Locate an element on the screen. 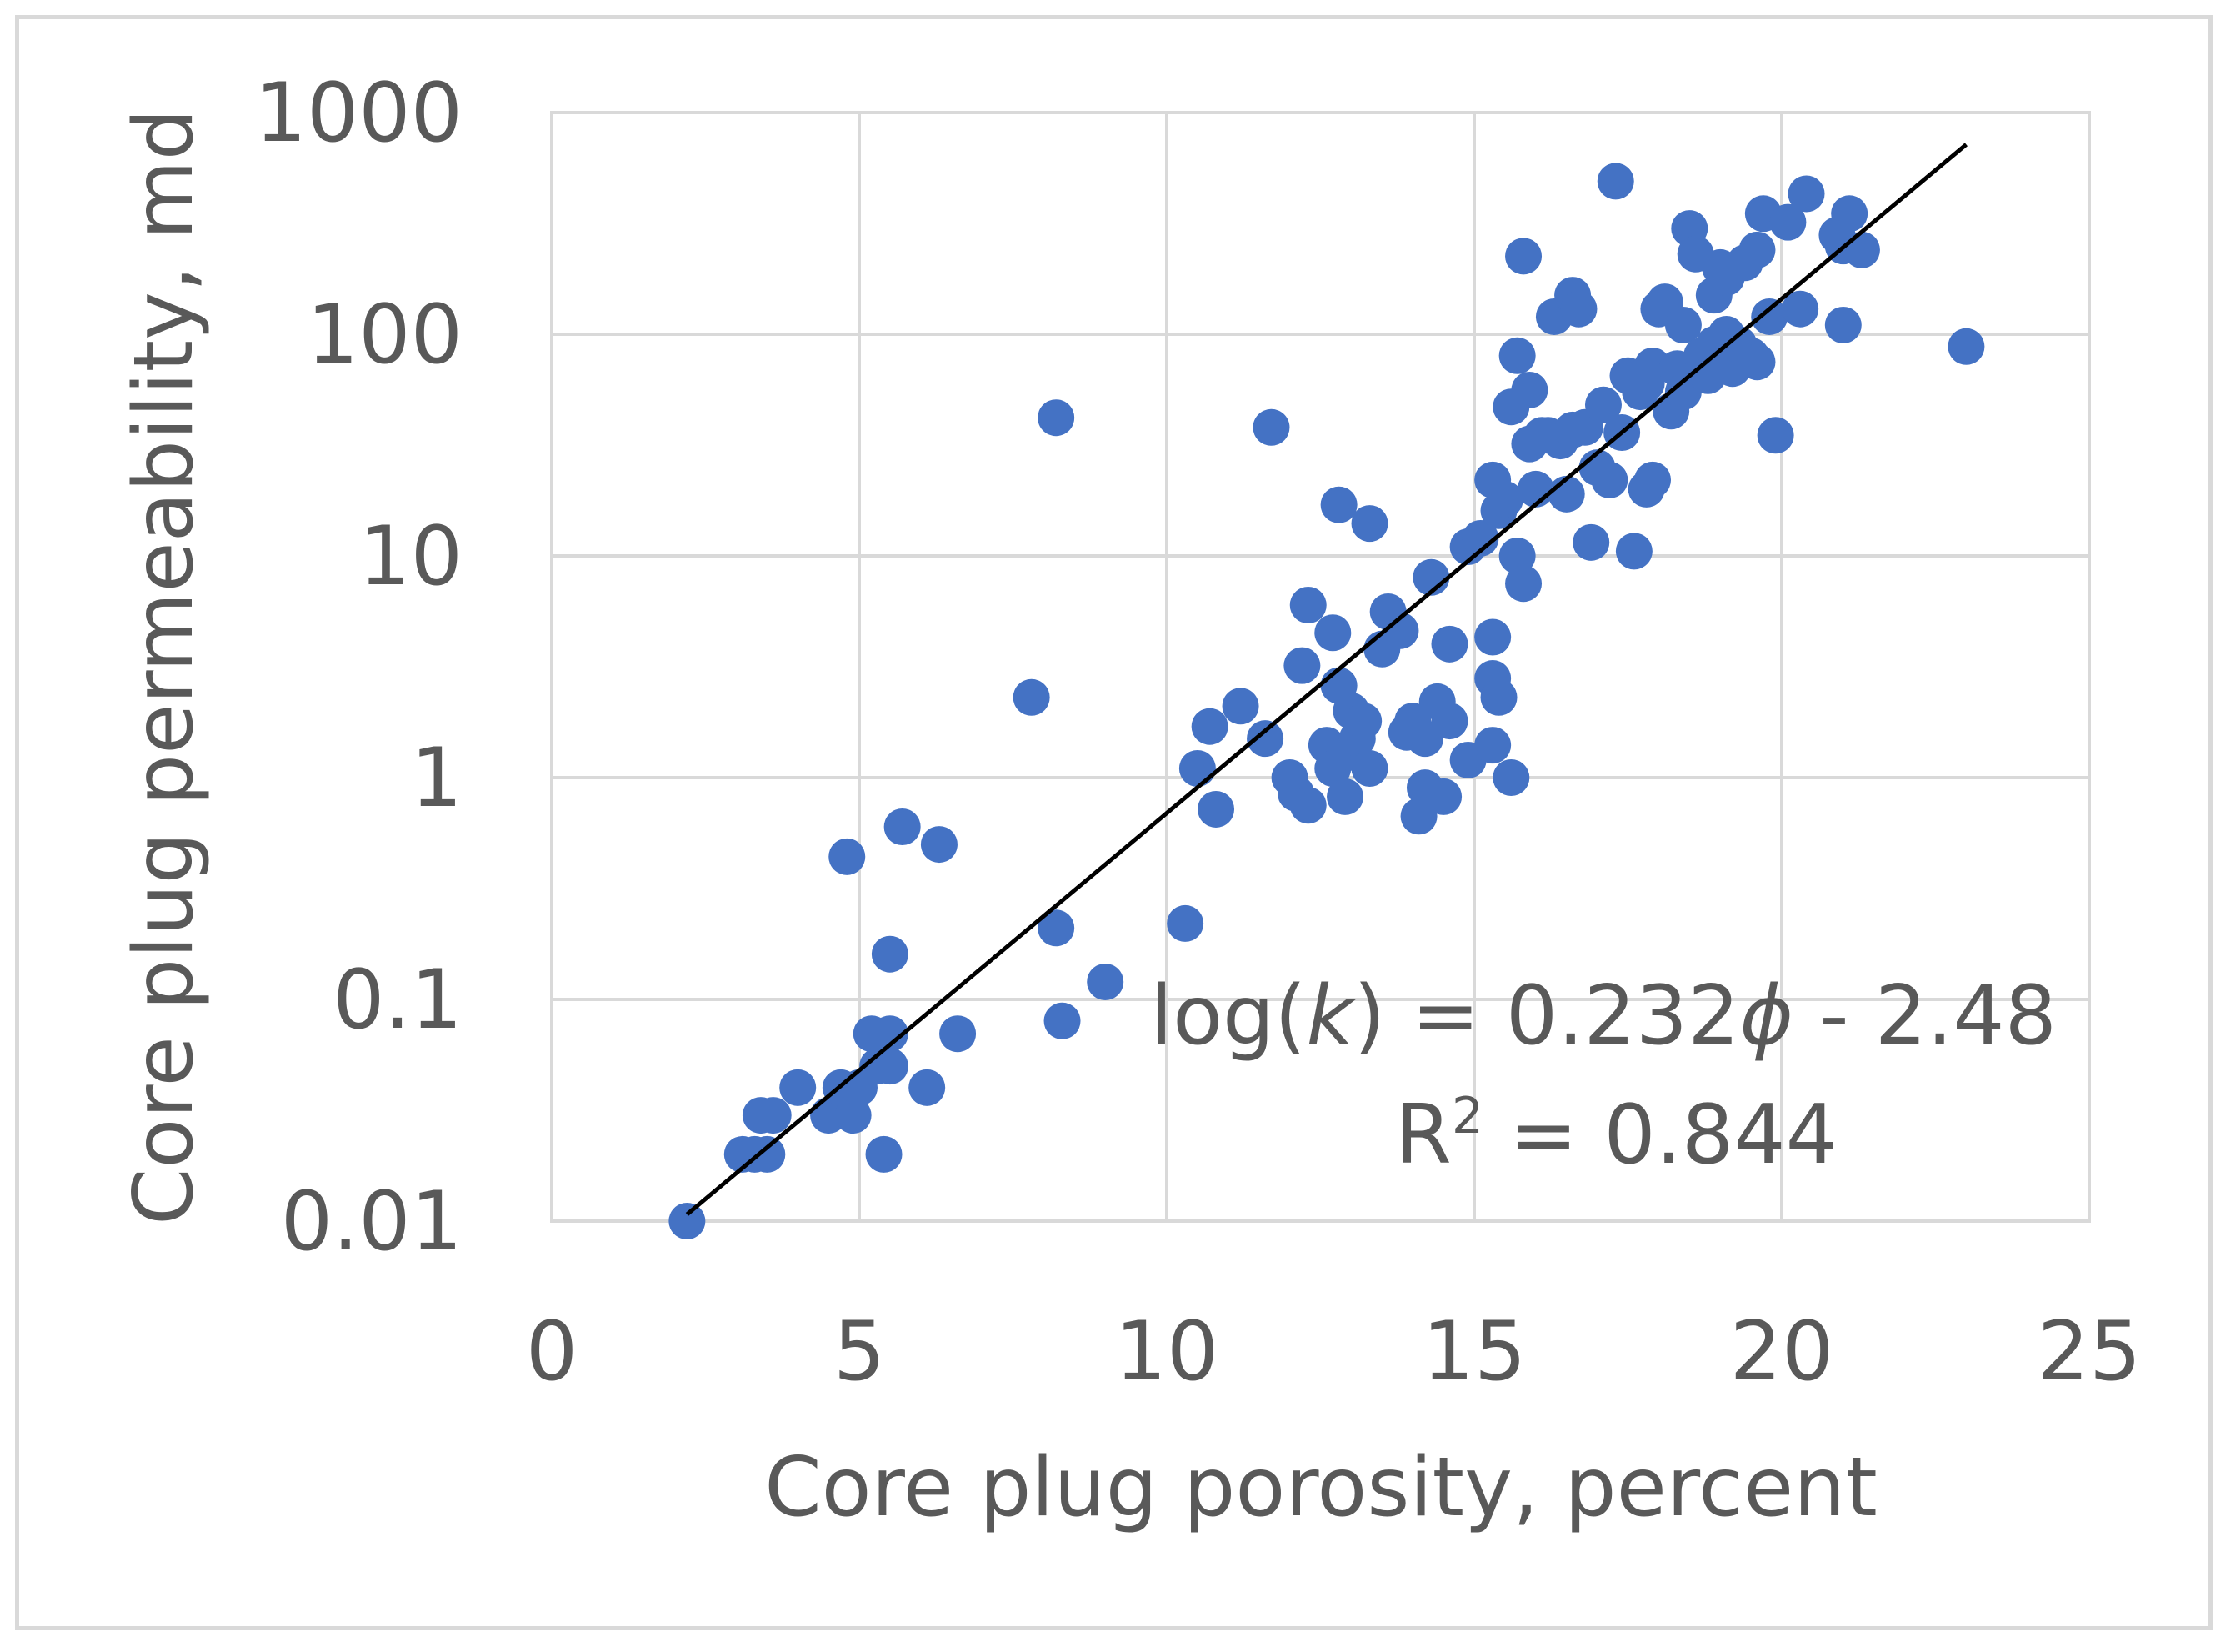  y-tick-label: 100 is located at coordinates (385, 335).